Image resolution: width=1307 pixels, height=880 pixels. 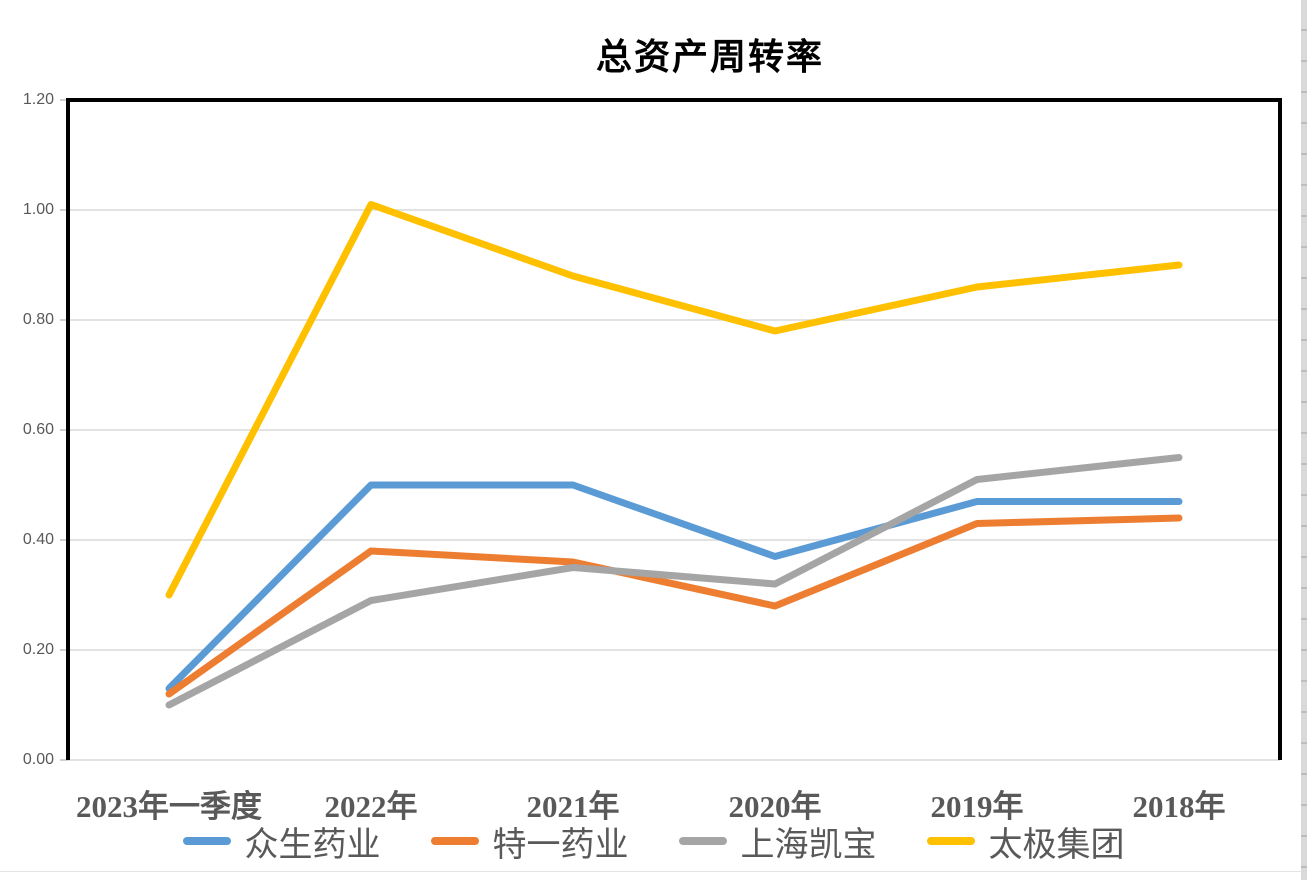 I want to click on y-tick-label: 0.20, so click(x=38, y=649).